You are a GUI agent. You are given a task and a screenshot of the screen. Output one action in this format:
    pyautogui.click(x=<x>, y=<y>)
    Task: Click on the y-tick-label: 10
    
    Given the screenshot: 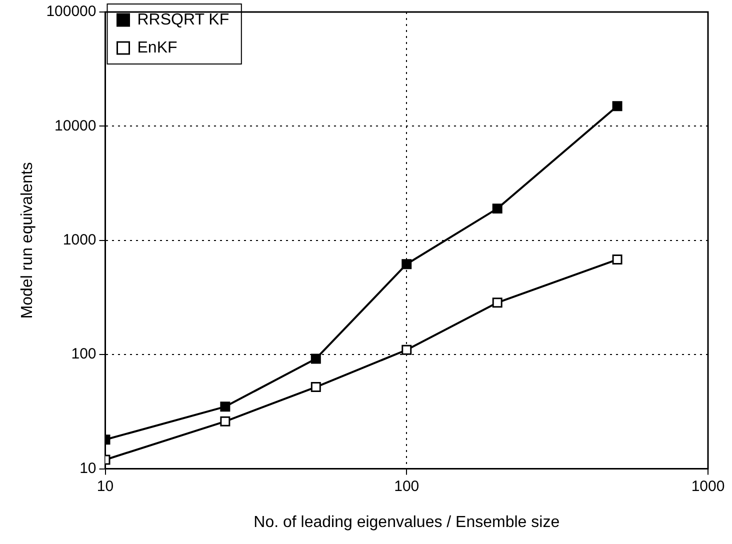 What is the action you would take?
    pyautogui.click(x=88, y=468)
    